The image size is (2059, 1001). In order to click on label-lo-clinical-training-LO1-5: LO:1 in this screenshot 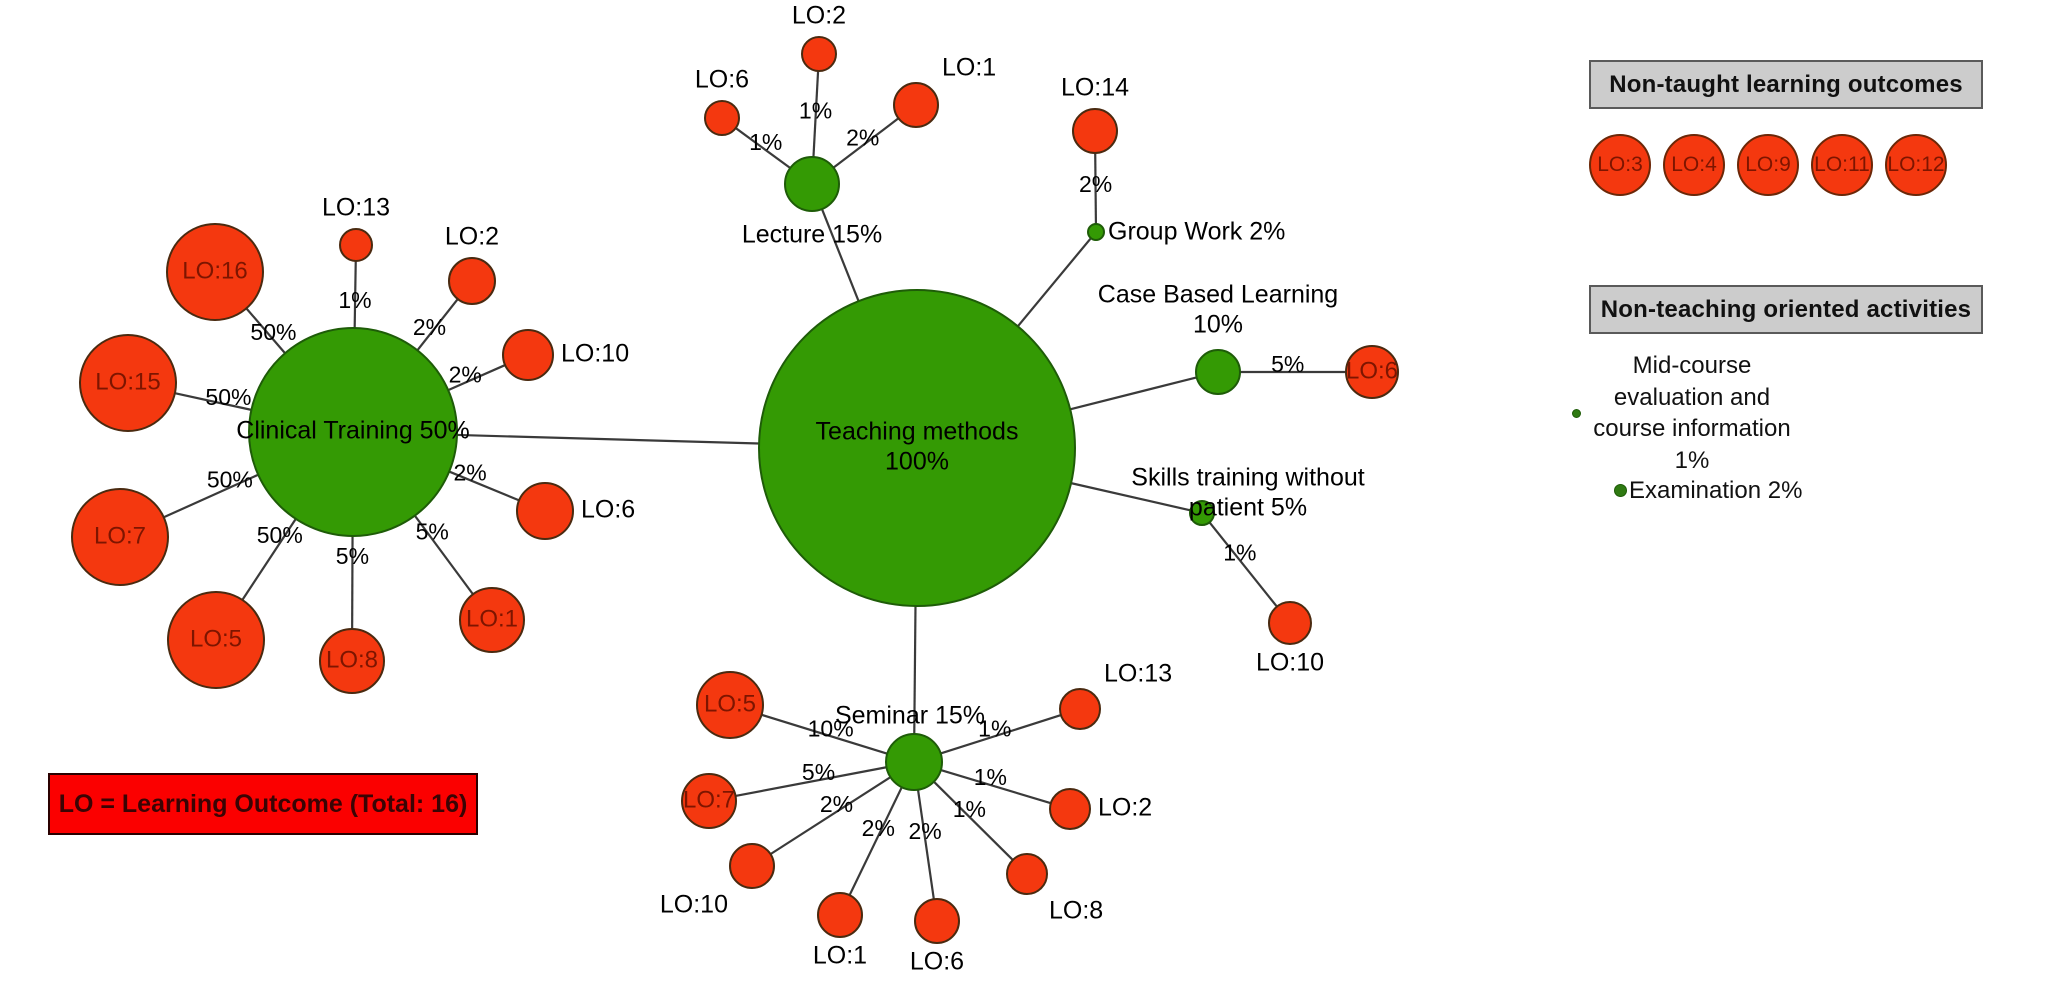, I will do `click(492, 618)`.